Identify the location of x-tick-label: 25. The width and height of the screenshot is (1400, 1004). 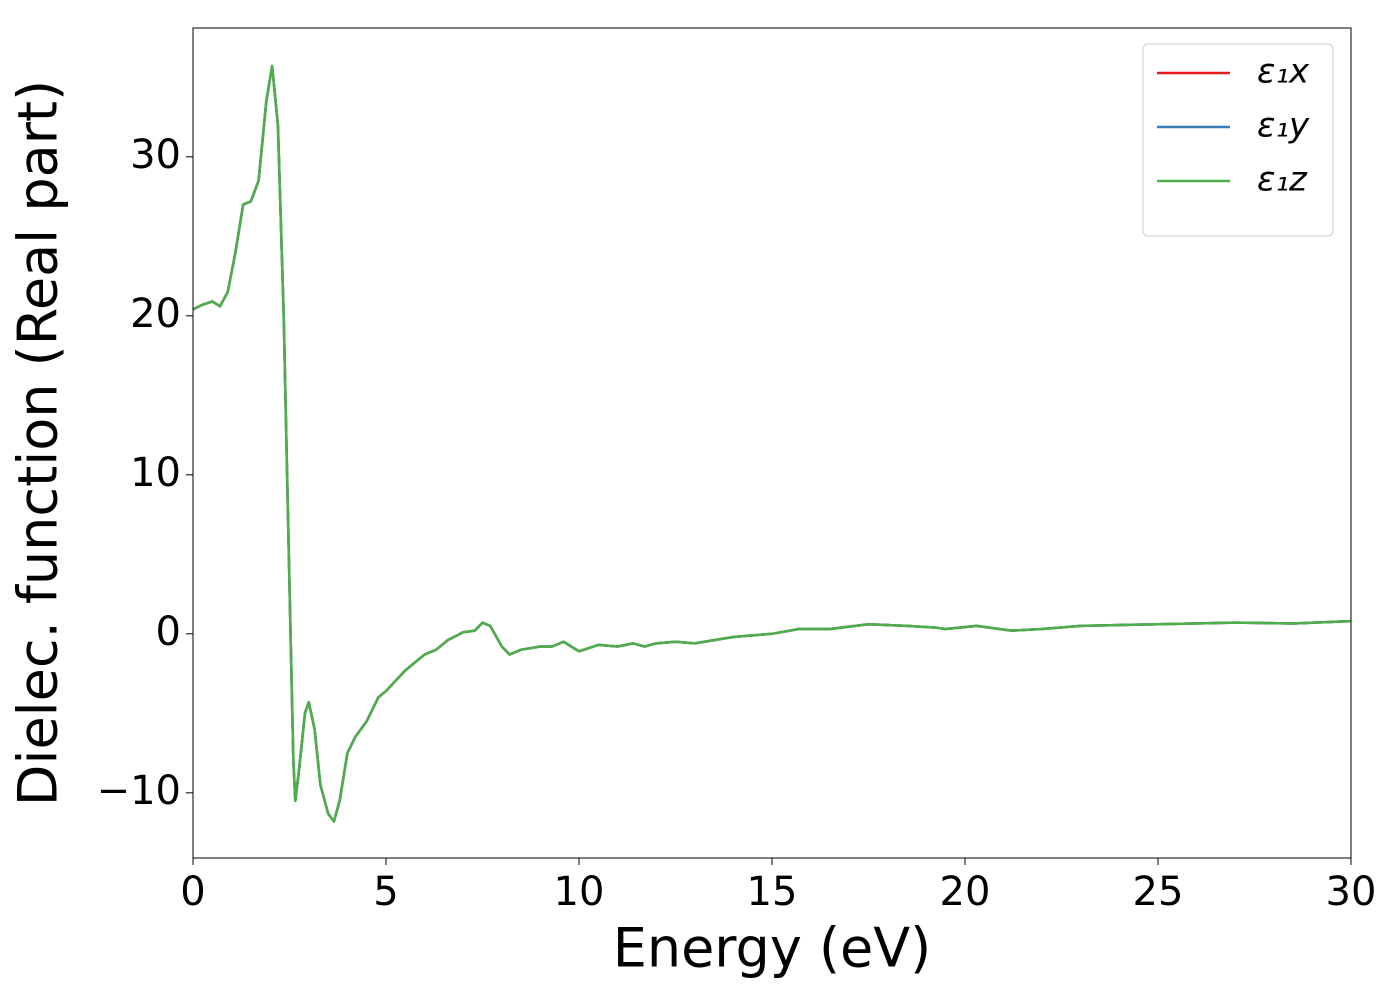
(1158, 892).